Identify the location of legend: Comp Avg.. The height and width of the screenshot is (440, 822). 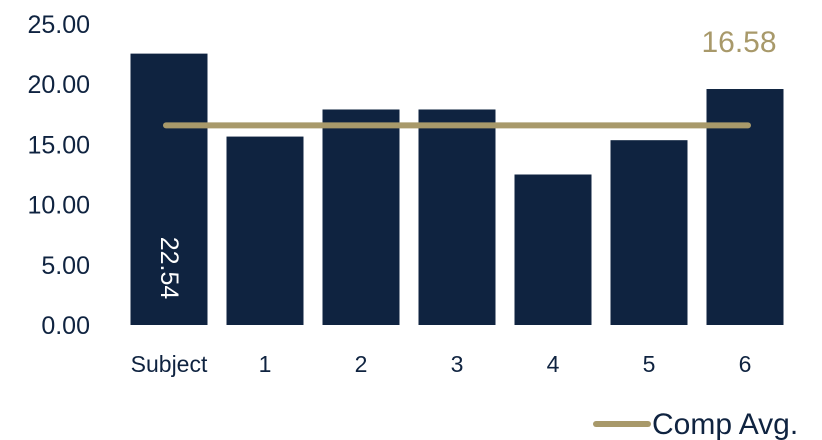
(695, 424).